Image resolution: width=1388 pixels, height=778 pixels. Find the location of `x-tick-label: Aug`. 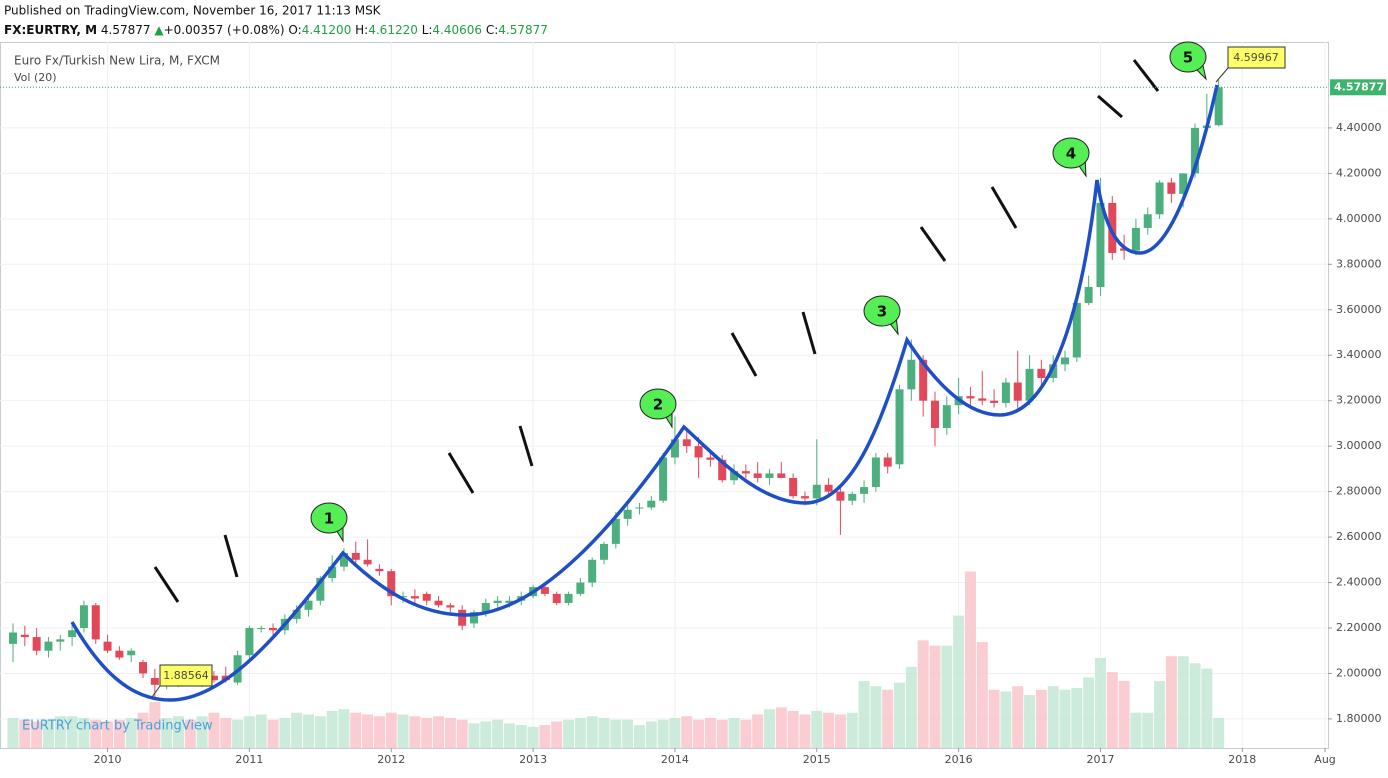

x-tick-label: Aug is located at coordinates (1324, 759).